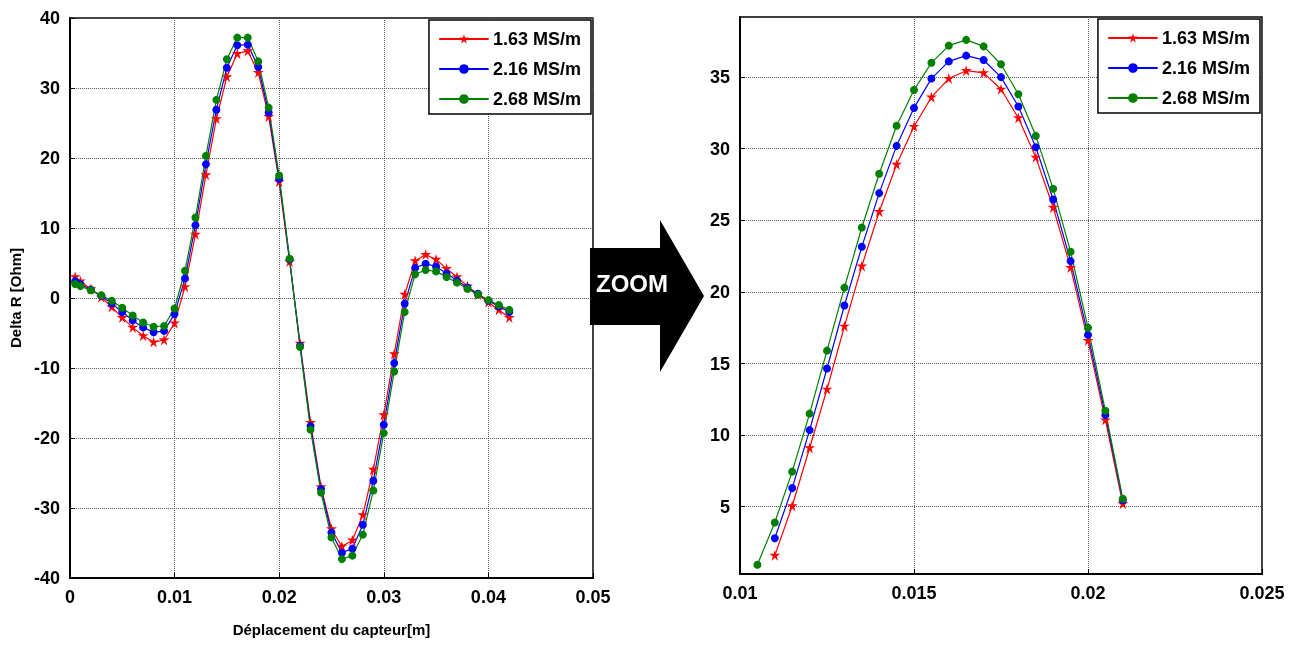  What do you see at coordinates (384, 597) in the screenshot?
I see `x-tick-label: 0.03` at bounding box center [384, 597].